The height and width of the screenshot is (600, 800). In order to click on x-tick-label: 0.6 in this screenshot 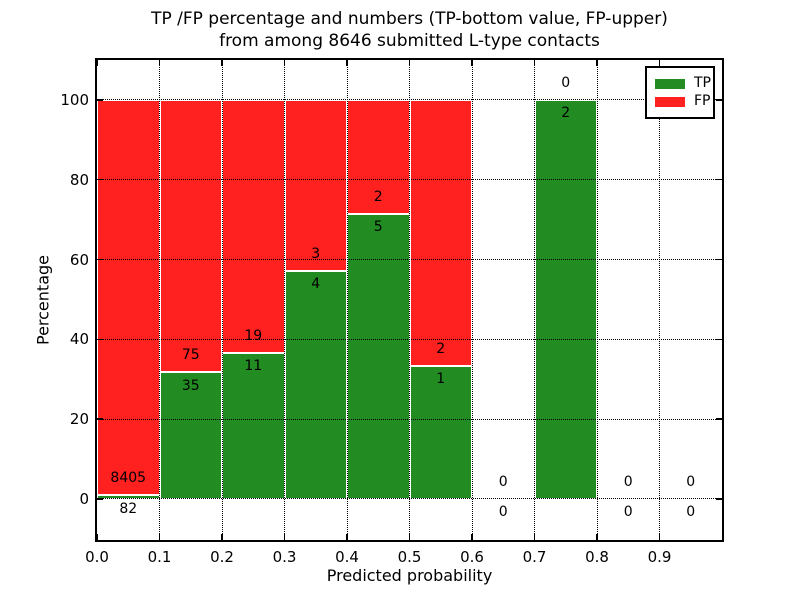, I will do `click(472, 557)`.